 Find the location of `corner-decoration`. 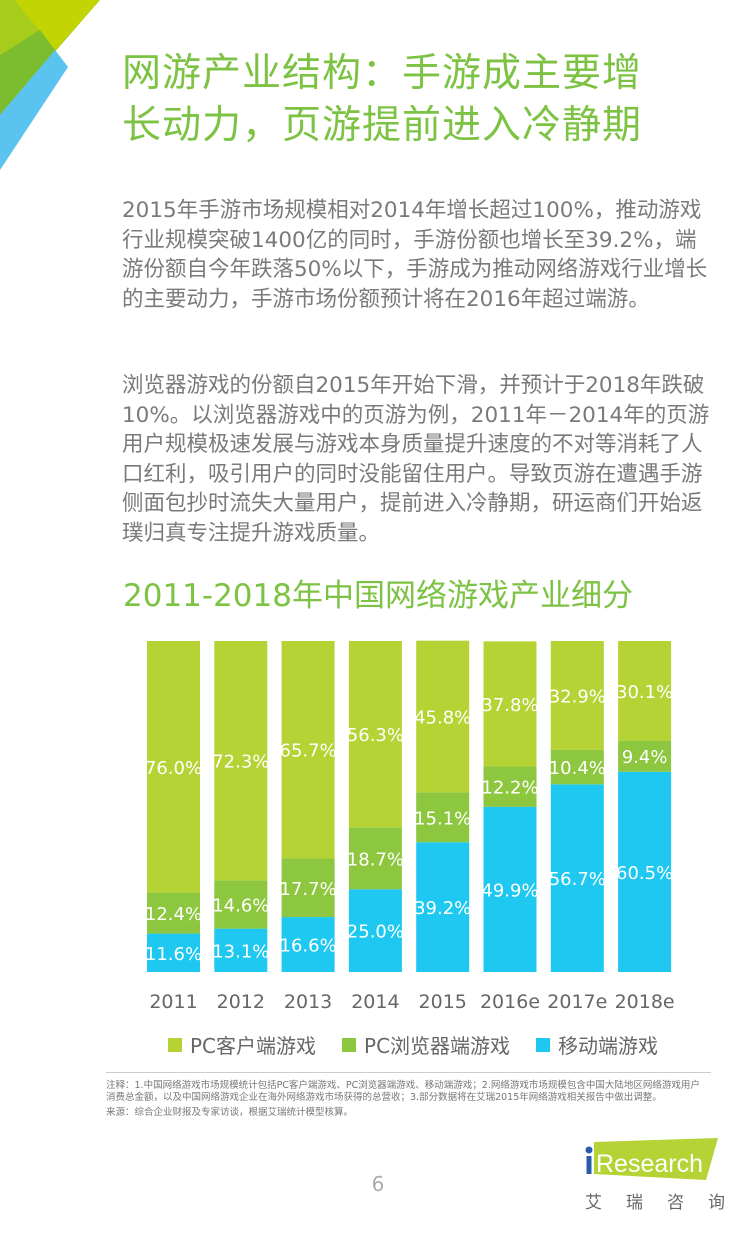

corner-decoration is located at coordinates (50, 85).